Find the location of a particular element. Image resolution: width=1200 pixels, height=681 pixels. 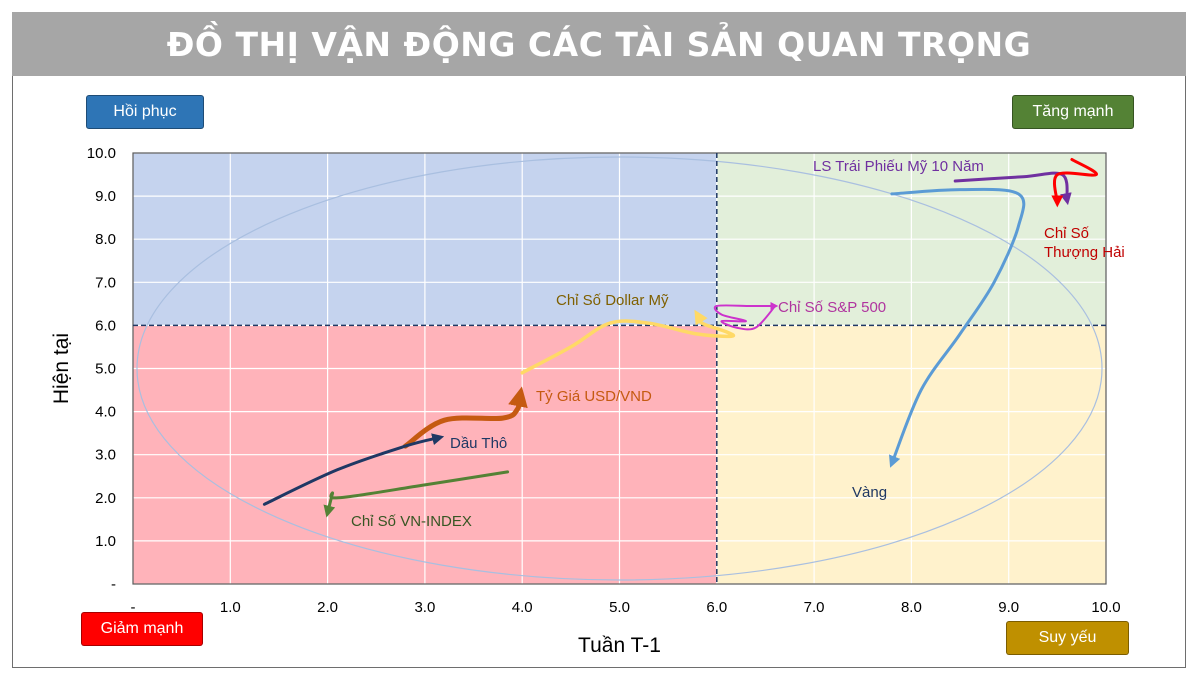

x-tick-label: 8.0 is located at coordinates (911, 607).